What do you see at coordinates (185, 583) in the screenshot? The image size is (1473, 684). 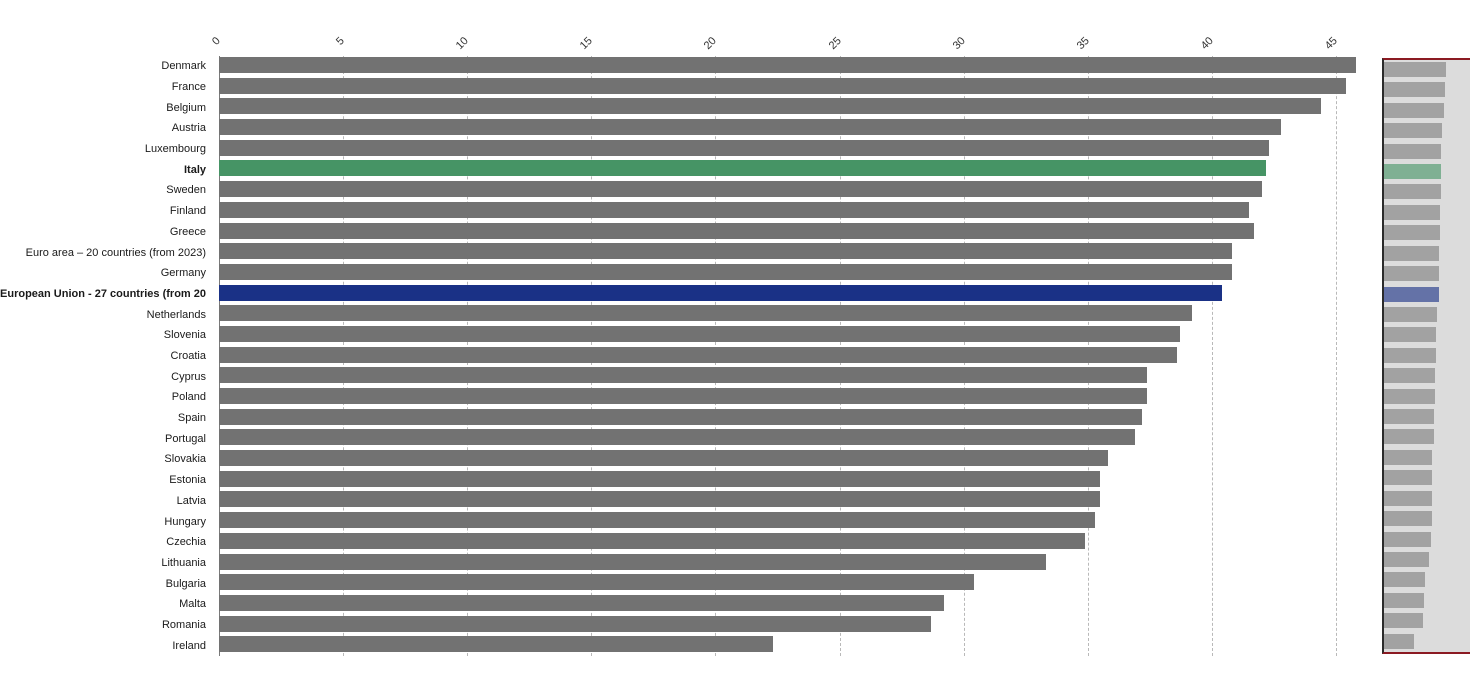 I see `category-label: Bulgaria` at bounding box center [185, 583].